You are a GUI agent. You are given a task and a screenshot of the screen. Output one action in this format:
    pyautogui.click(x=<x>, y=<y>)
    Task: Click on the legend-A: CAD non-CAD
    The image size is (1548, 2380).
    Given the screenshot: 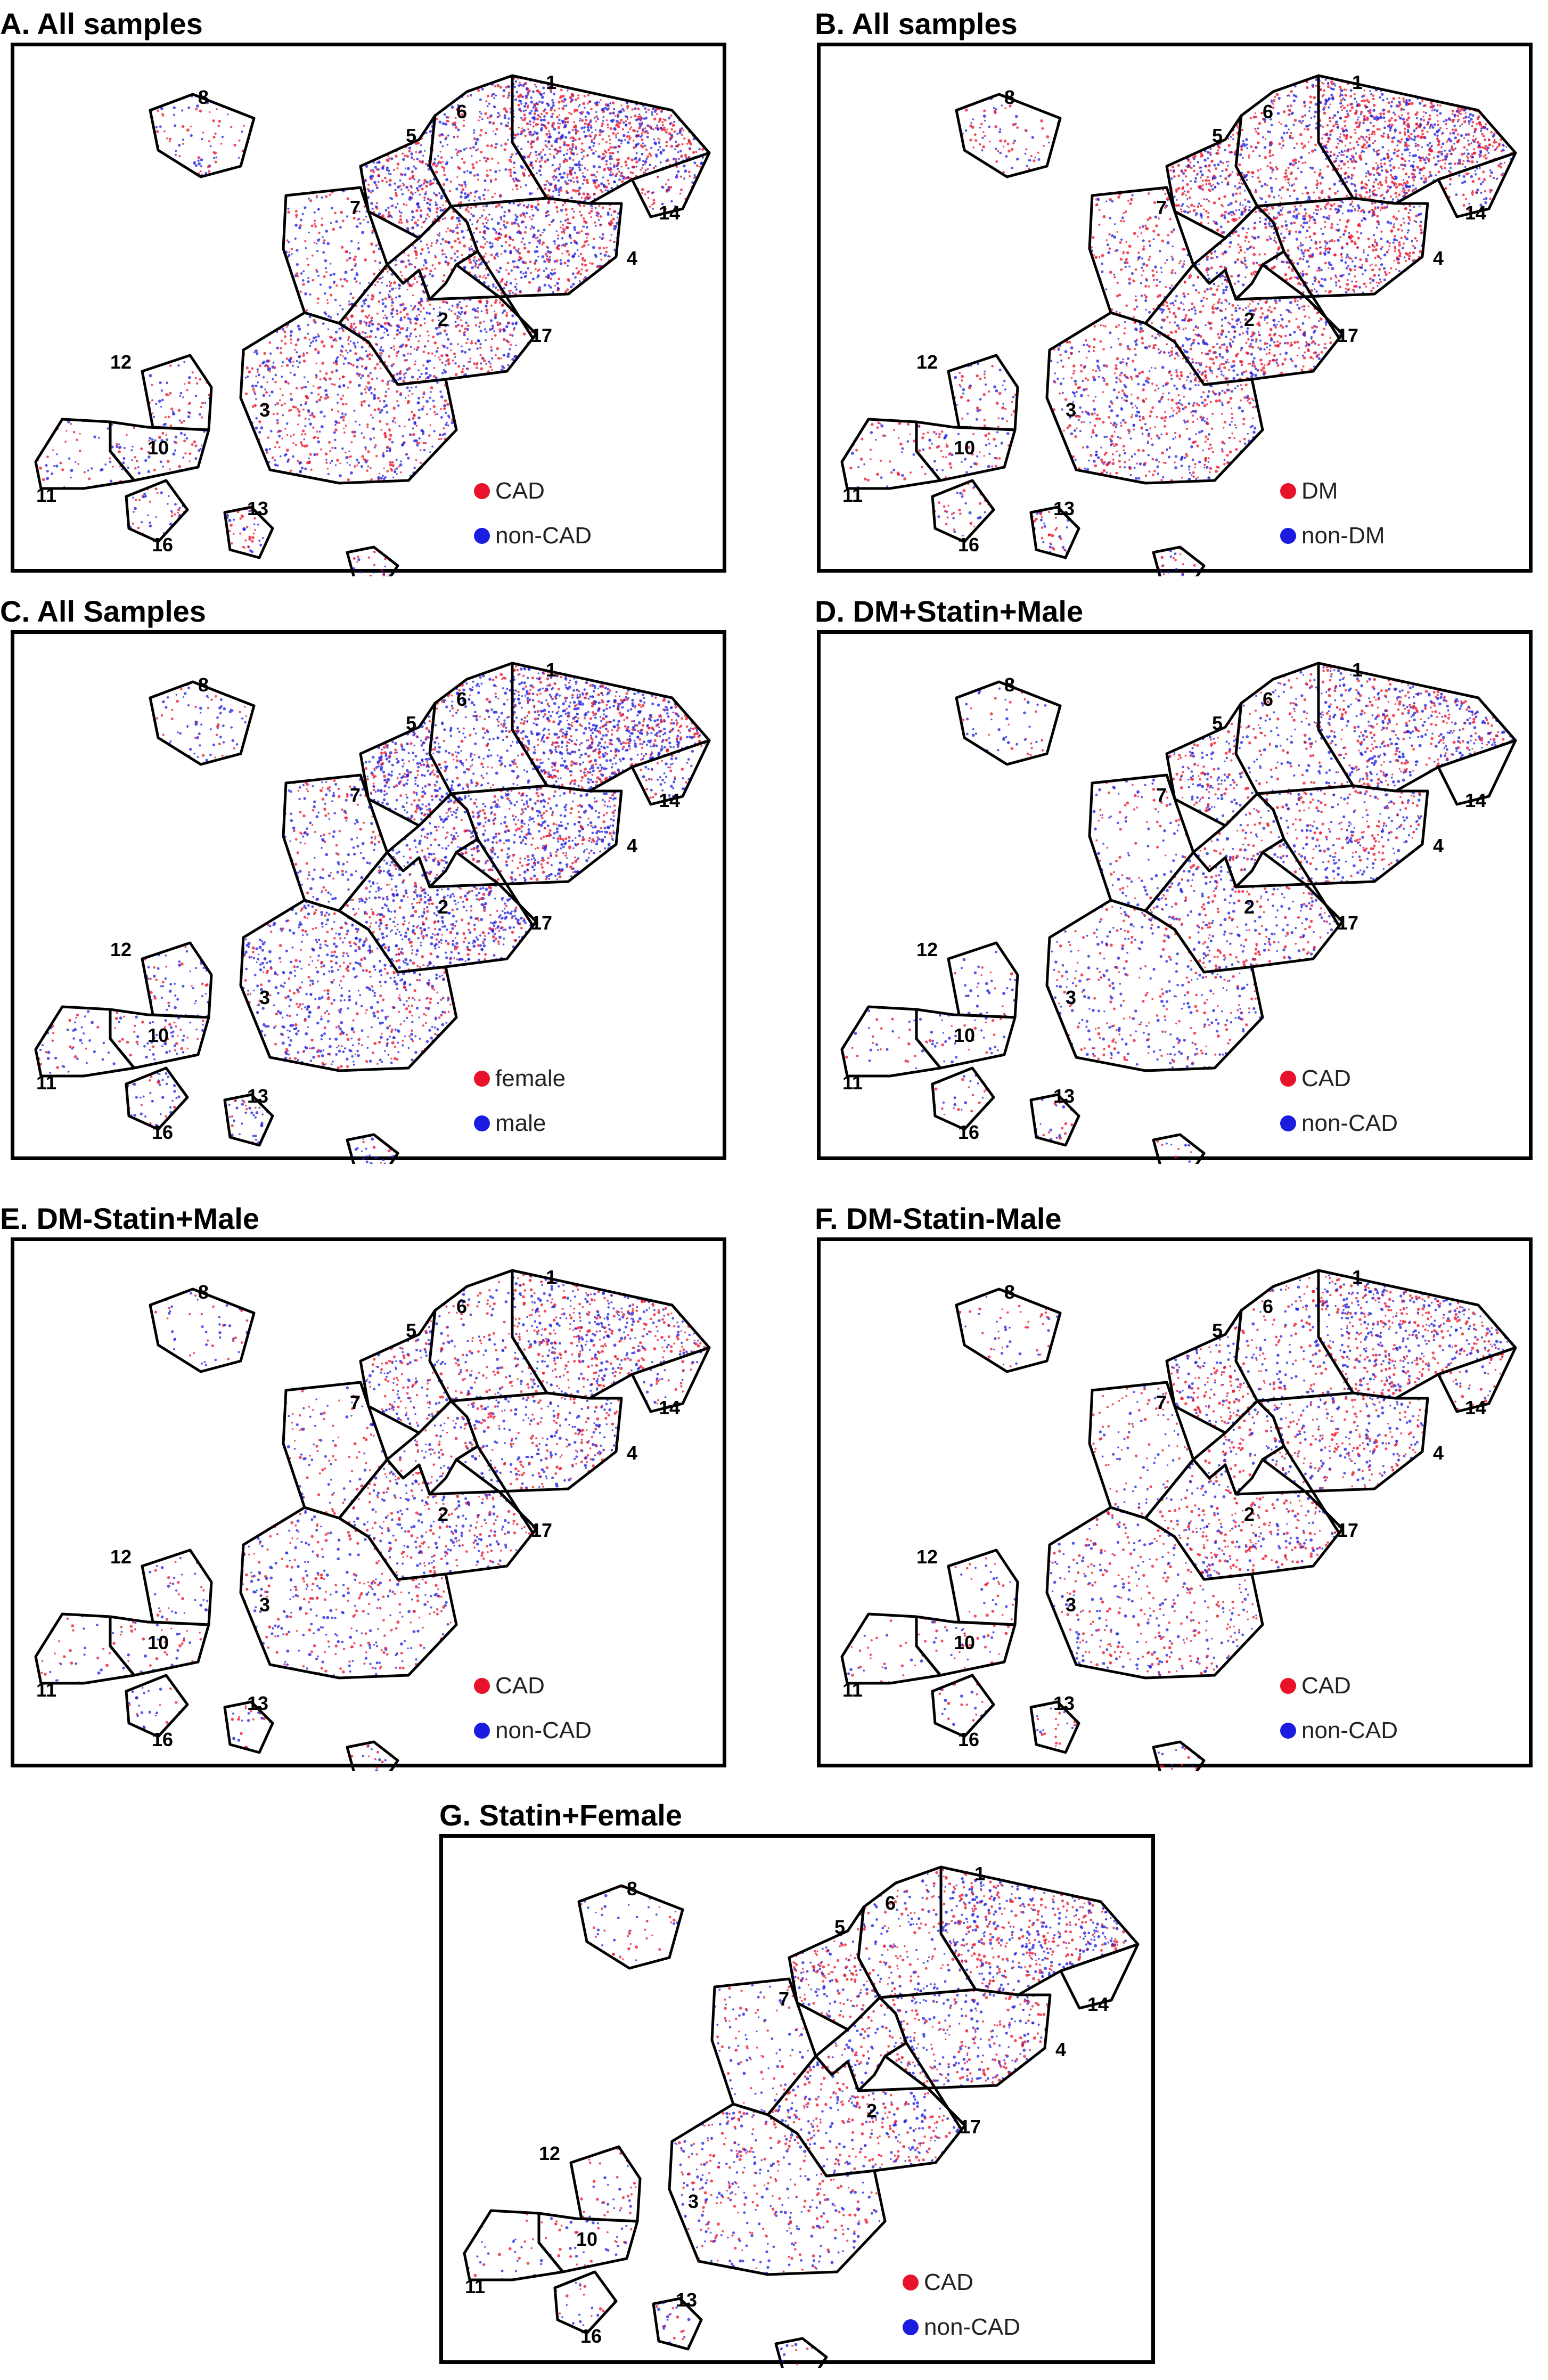 What is the action you would take?
    pyautogui.click(x=533, y=513)
    